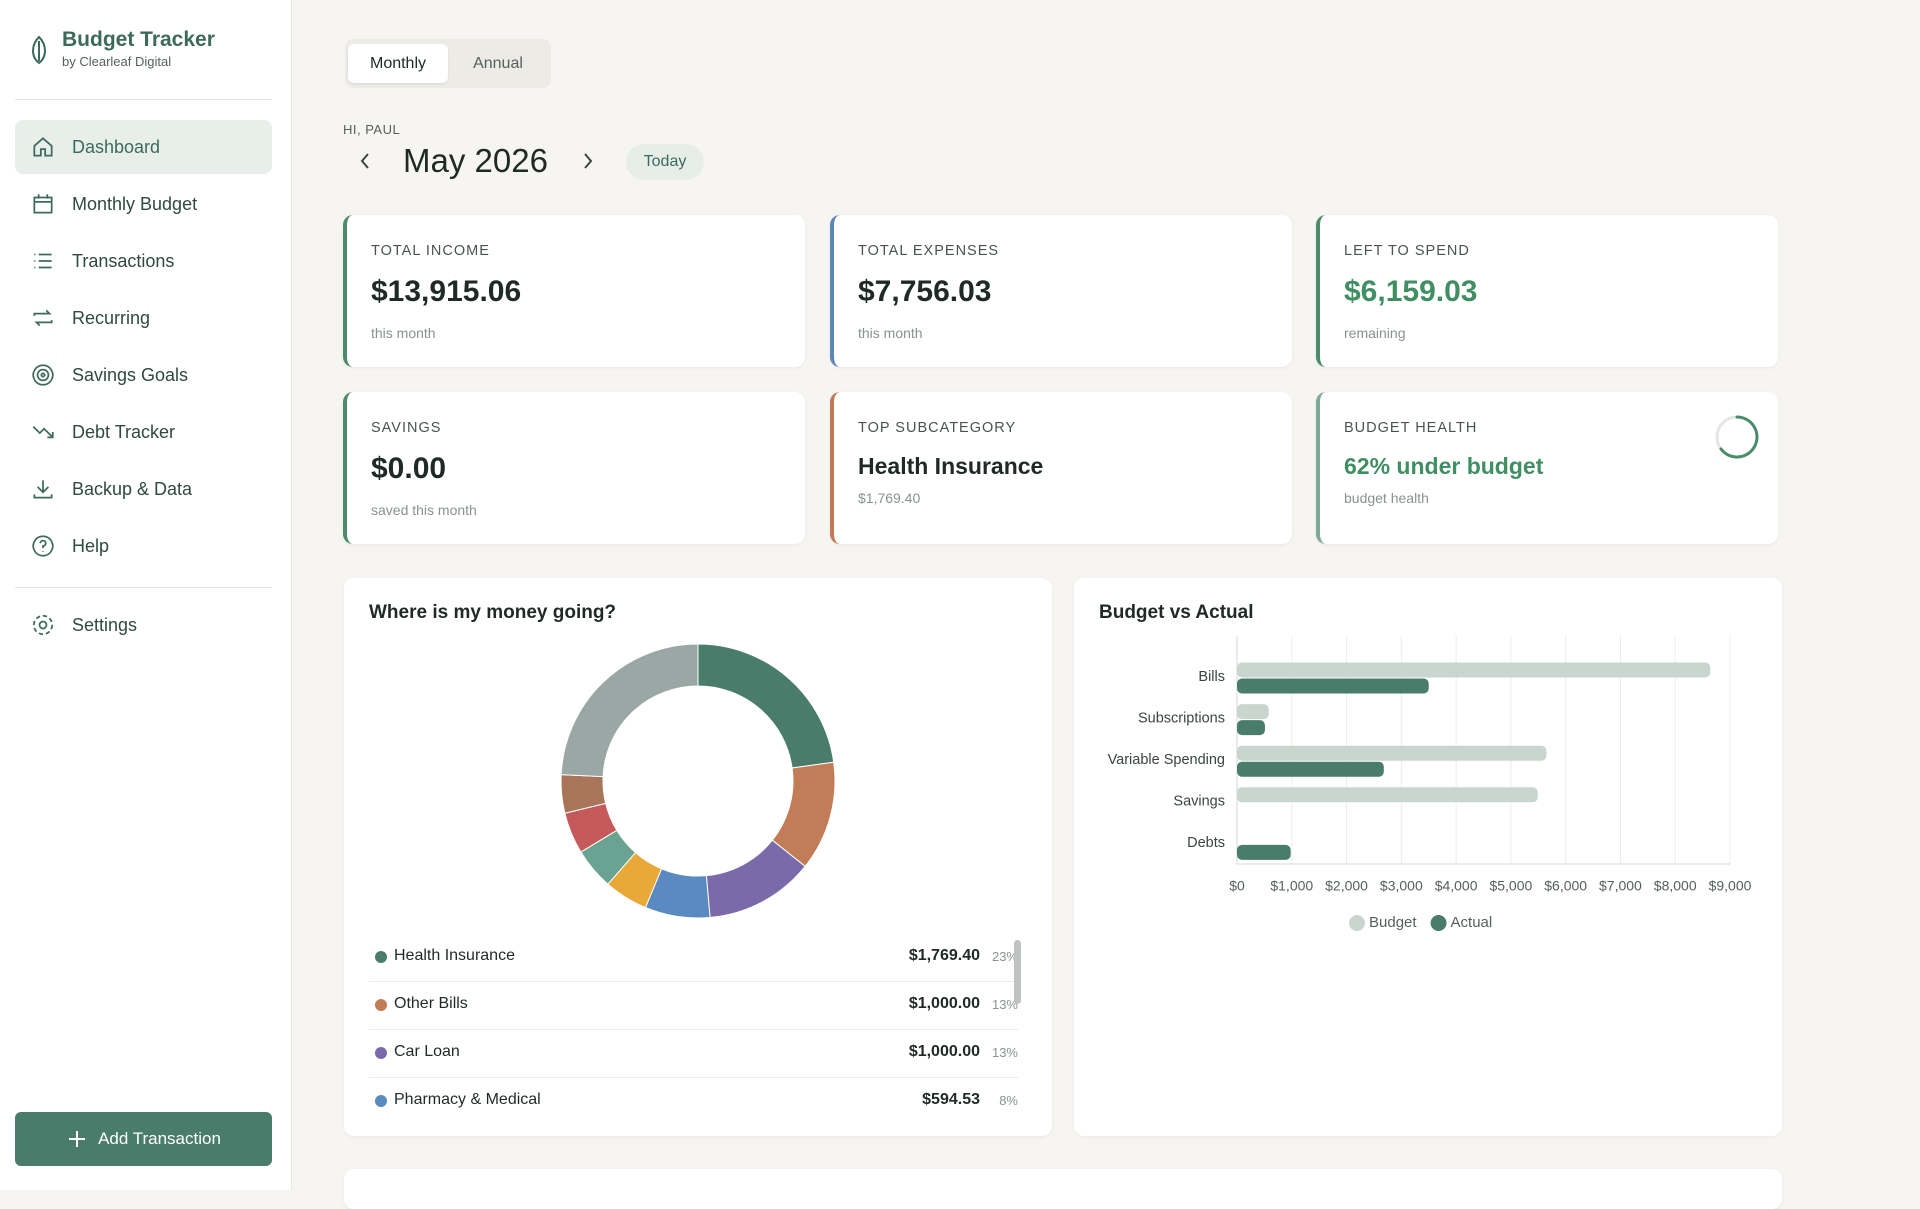 This screenshot has height=1209, width=1920. What do you see at coordinates (1206, 843) in the screenshot?
I see `y-tick-label: Debts` at bounding box center [1206, 843].